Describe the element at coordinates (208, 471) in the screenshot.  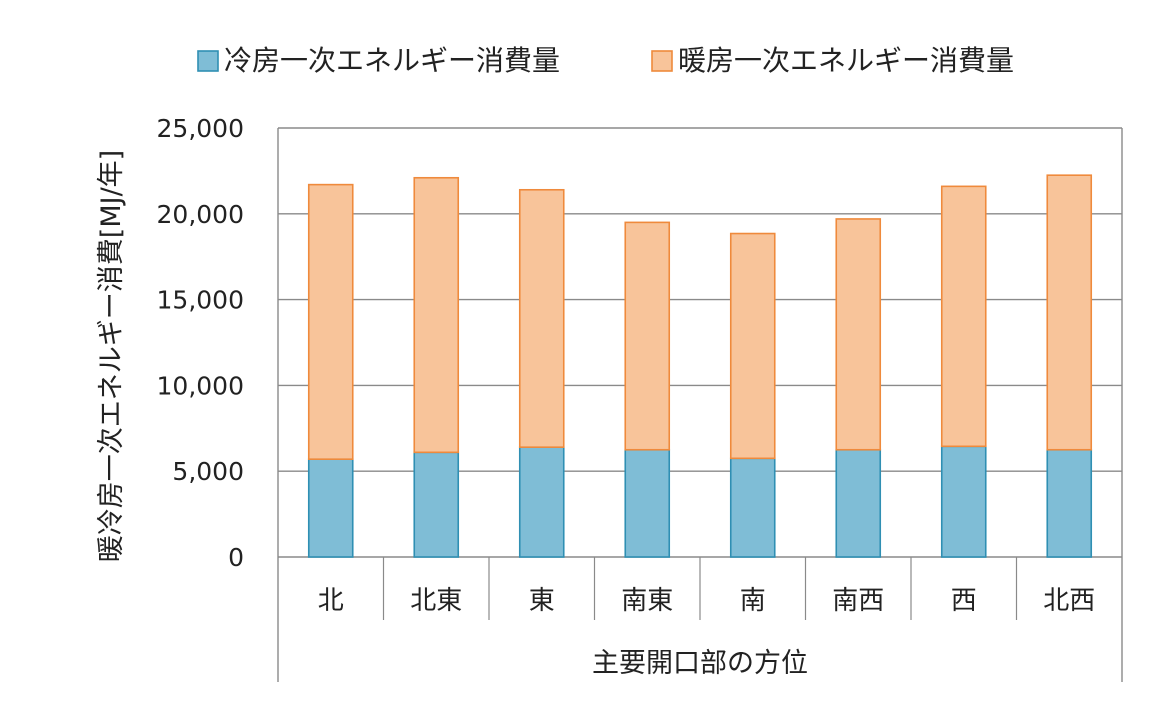
I see `y-tick-label: 5,000` at that location.